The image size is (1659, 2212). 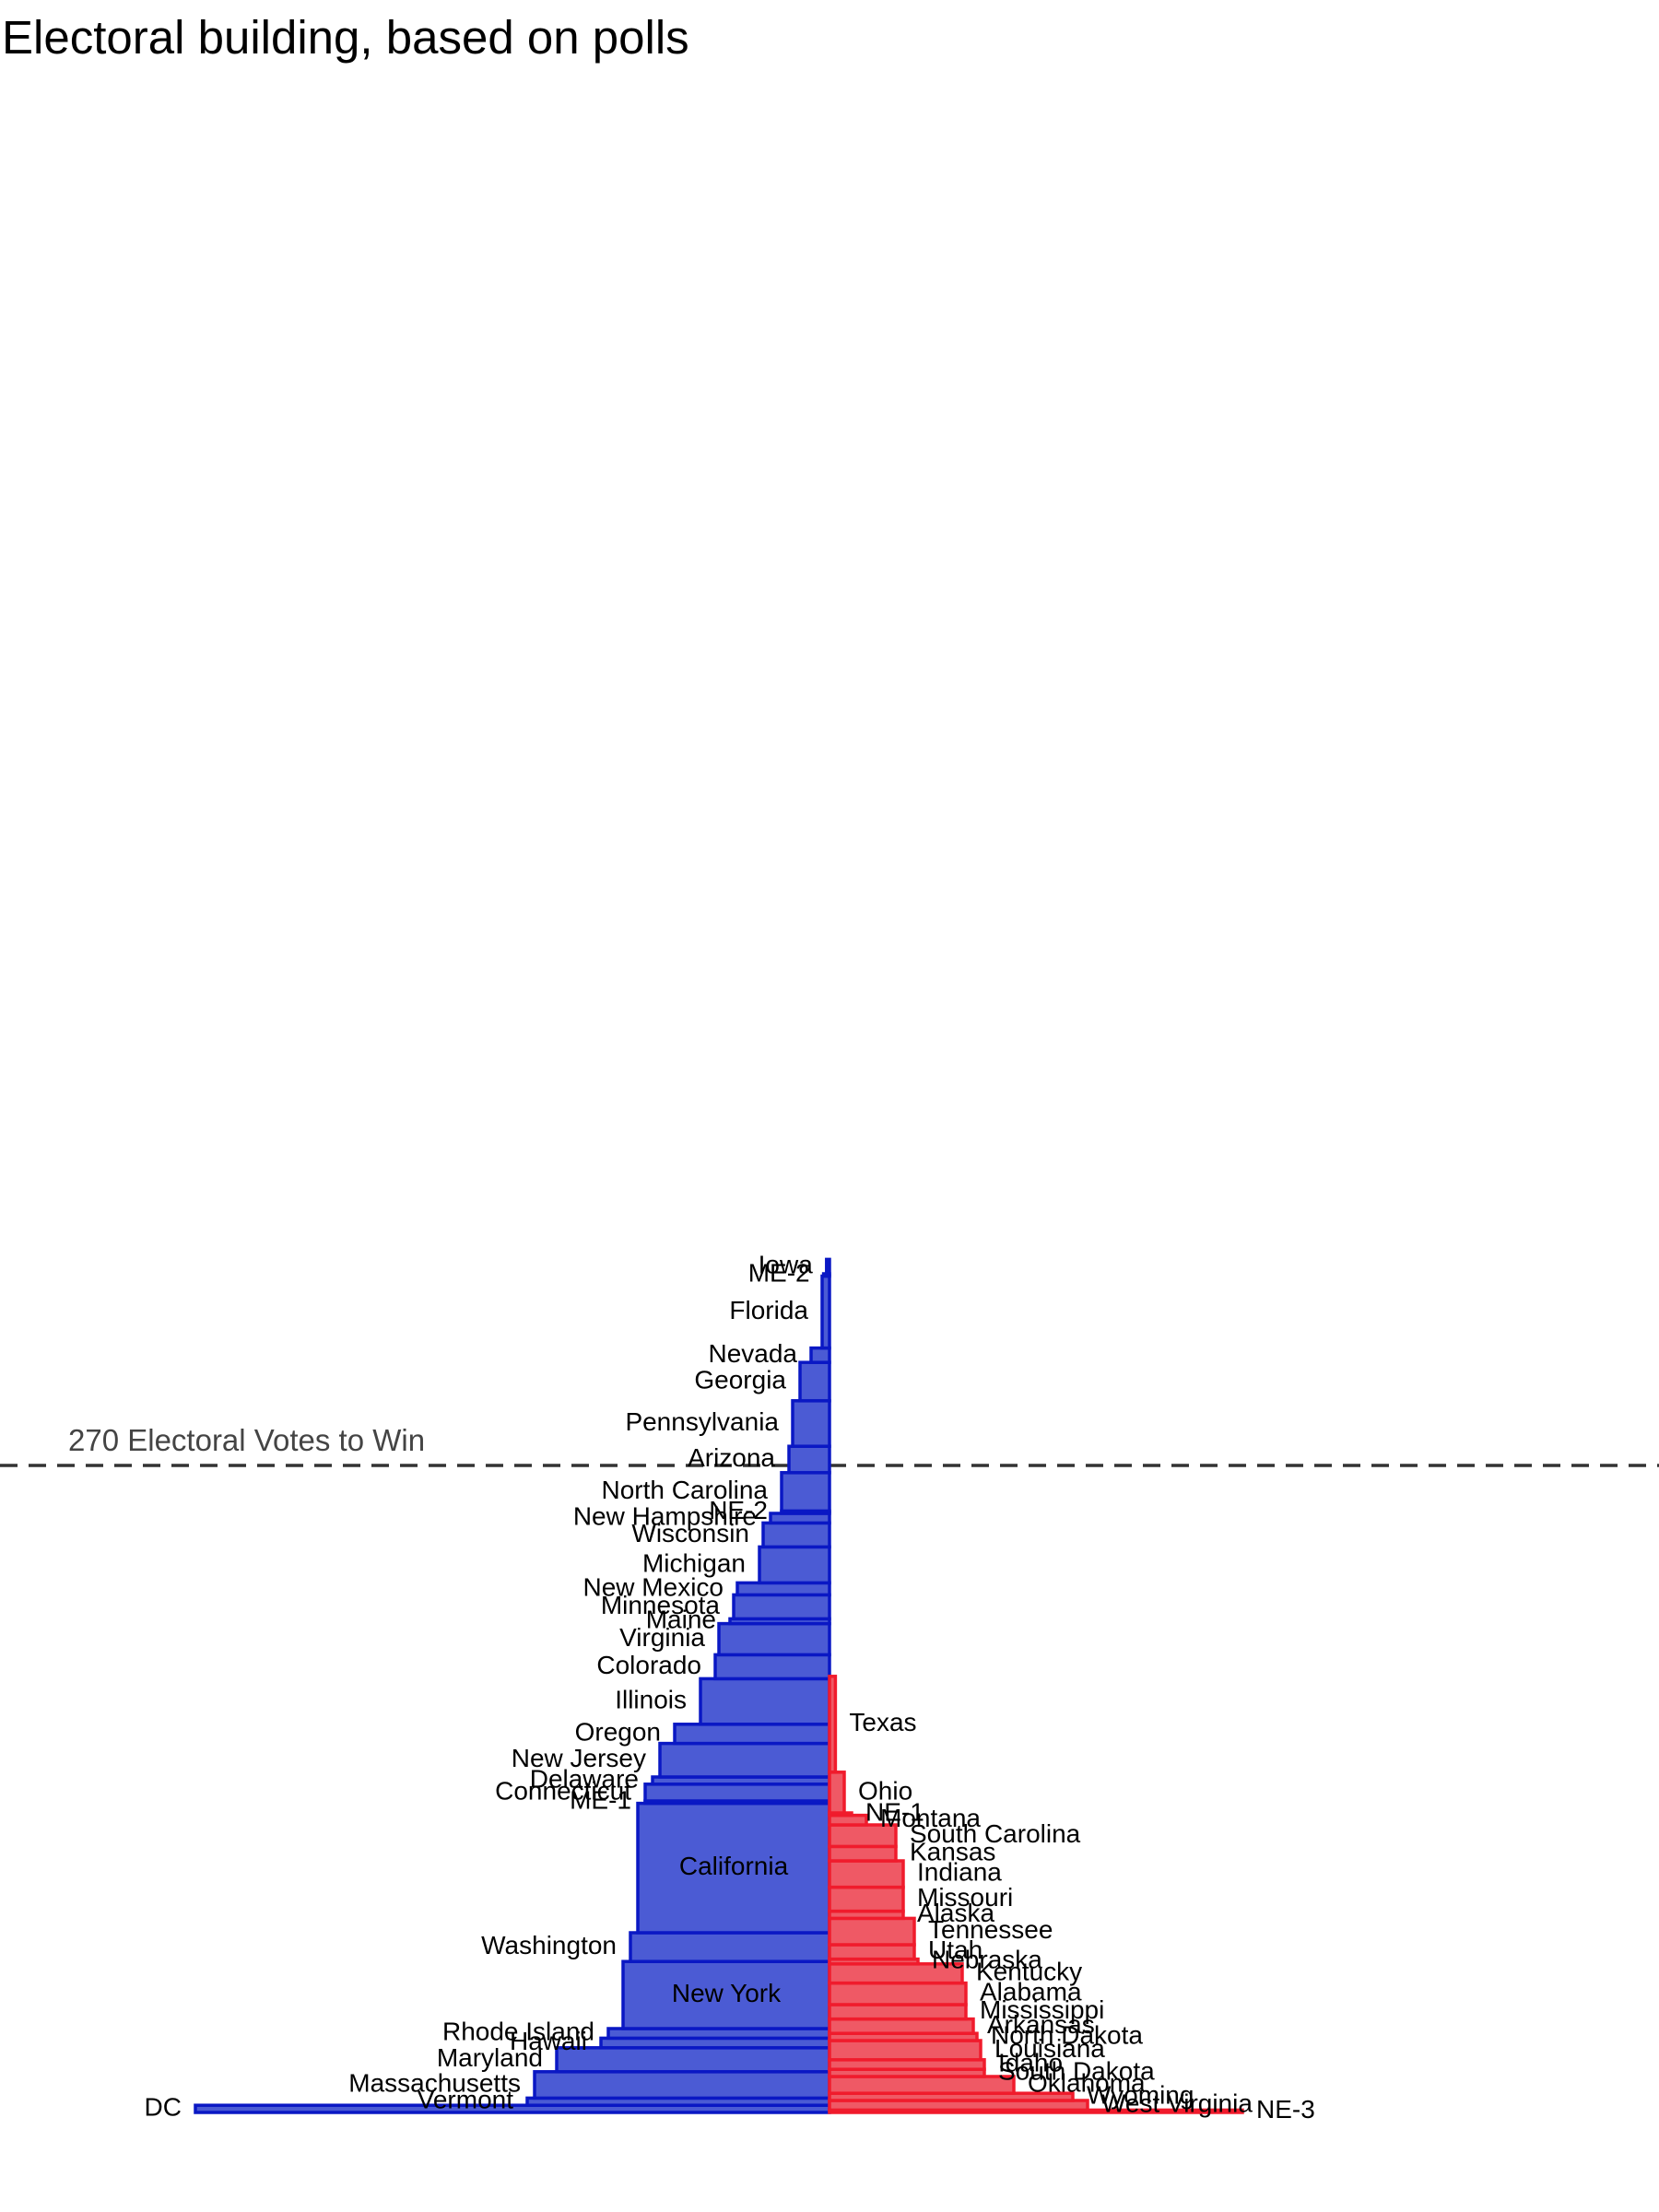 I want to click on label-new-hampshire: New Hampshire, so click(x=665, y=1516).